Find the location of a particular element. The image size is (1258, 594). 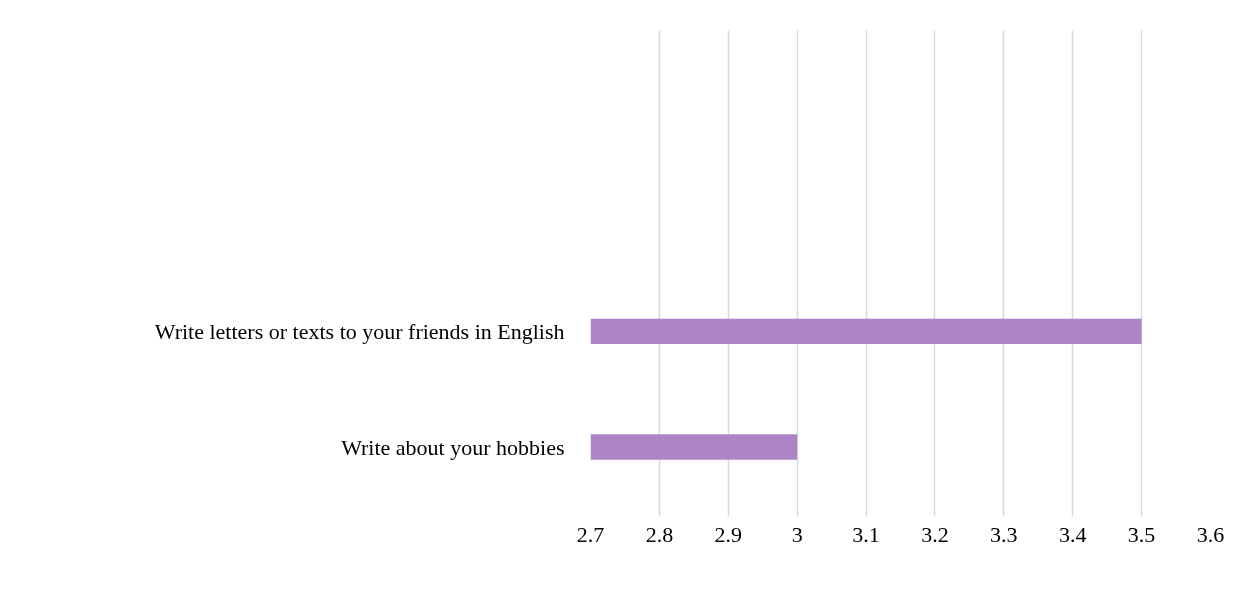

y-tick-label: Write letters or texts to your friends in English is located at coordinates (359, 331).